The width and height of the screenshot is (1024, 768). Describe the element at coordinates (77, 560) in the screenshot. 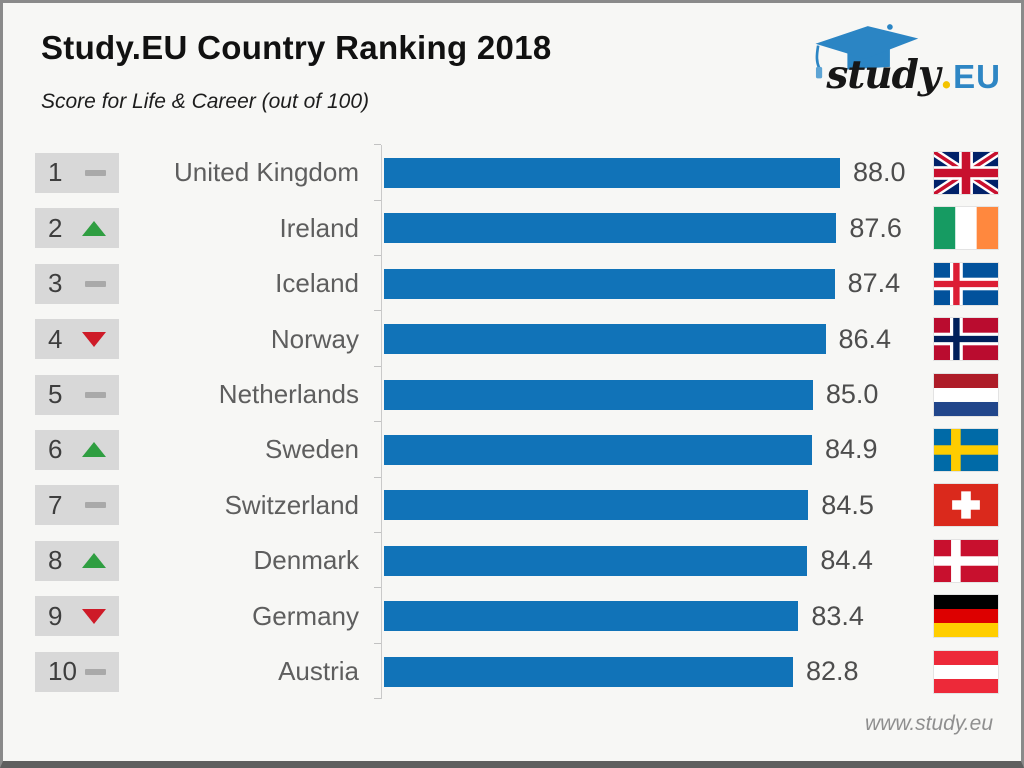

I see `rank-badge: 8` at that location.